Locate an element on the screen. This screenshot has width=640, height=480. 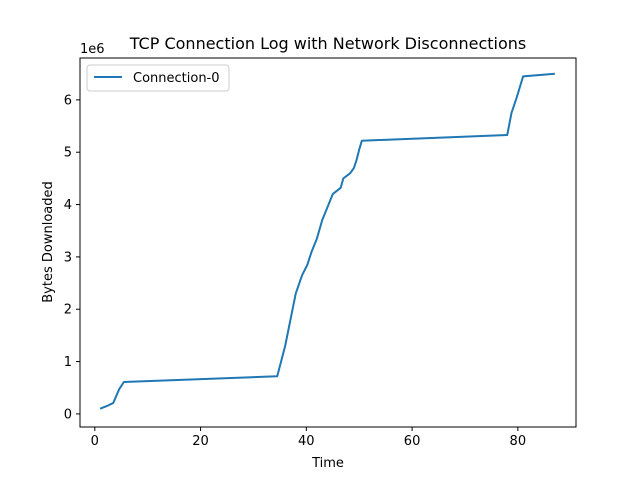
y-tick-label: 1 is located at coordinates (68, 362).